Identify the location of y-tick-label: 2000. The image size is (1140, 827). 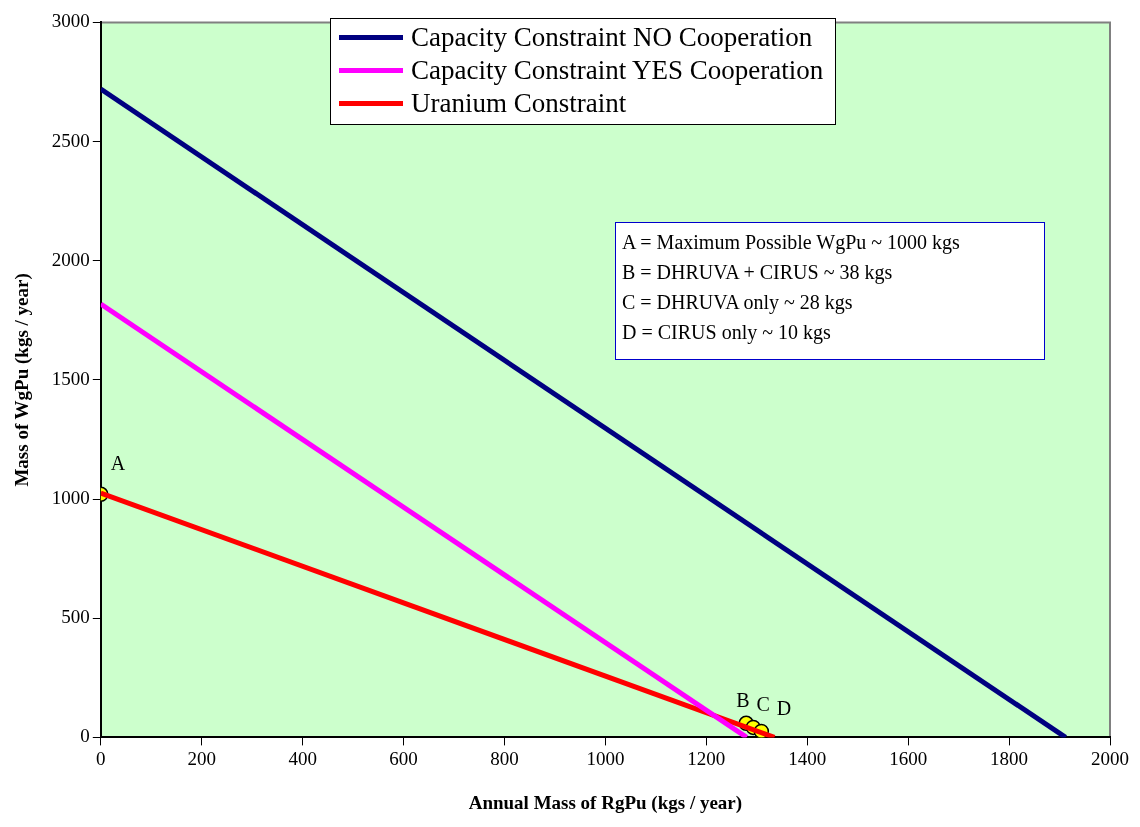
(70, 259).